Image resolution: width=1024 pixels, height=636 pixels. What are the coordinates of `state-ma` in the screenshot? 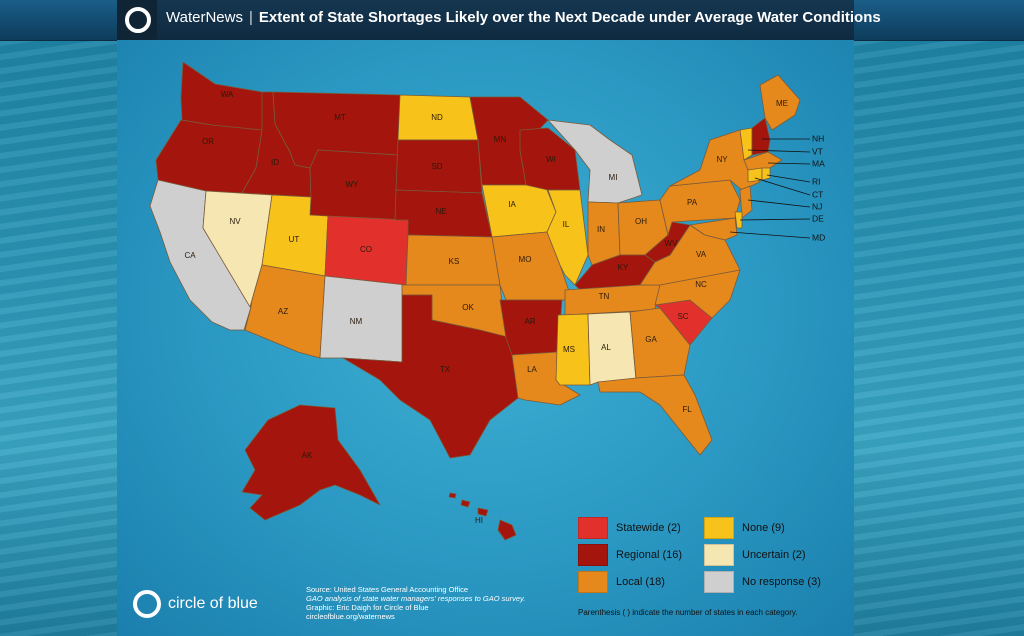 It's located at (763, 161).